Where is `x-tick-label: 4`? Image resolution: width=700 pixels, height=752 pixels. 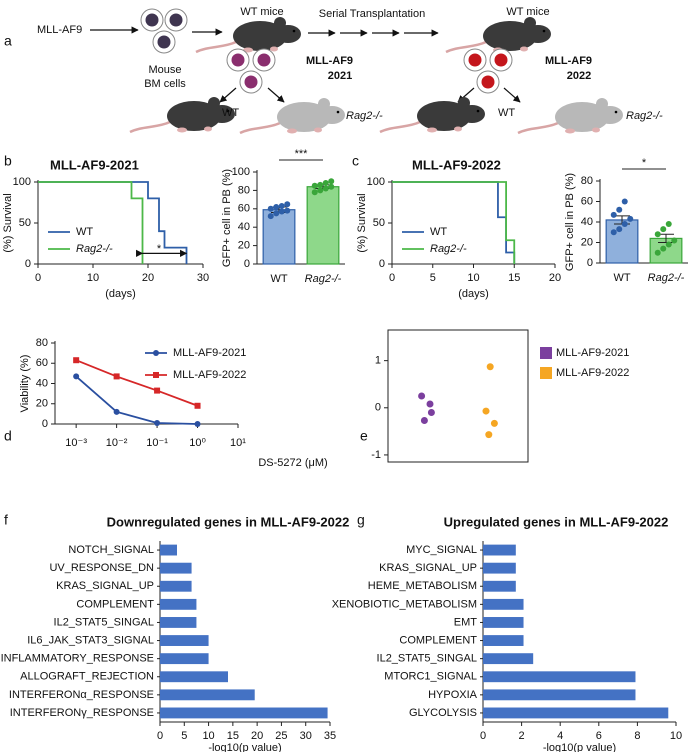
x-tick-label: 4 is located at coordinates (560, 736).